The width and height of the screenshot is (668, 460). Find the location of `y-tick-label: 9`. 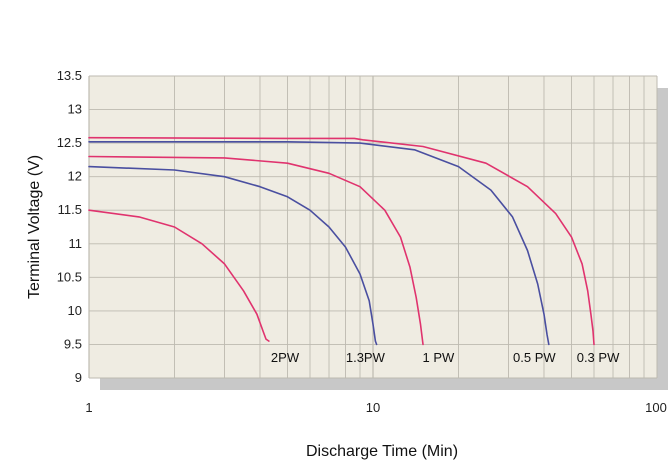

y-tick-label: 9 is located at coordinates (78, 377).